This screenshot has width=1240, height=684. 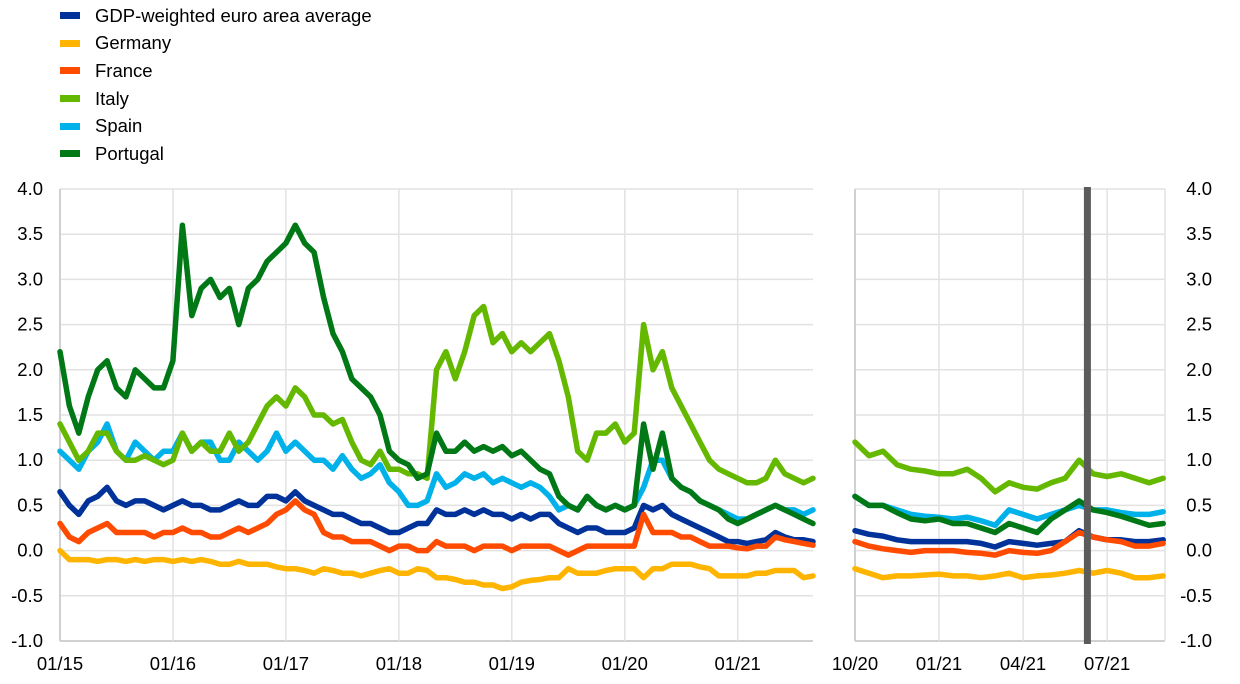 I want to click on x-tick-label: 01/17, so click(x=286, y=663).